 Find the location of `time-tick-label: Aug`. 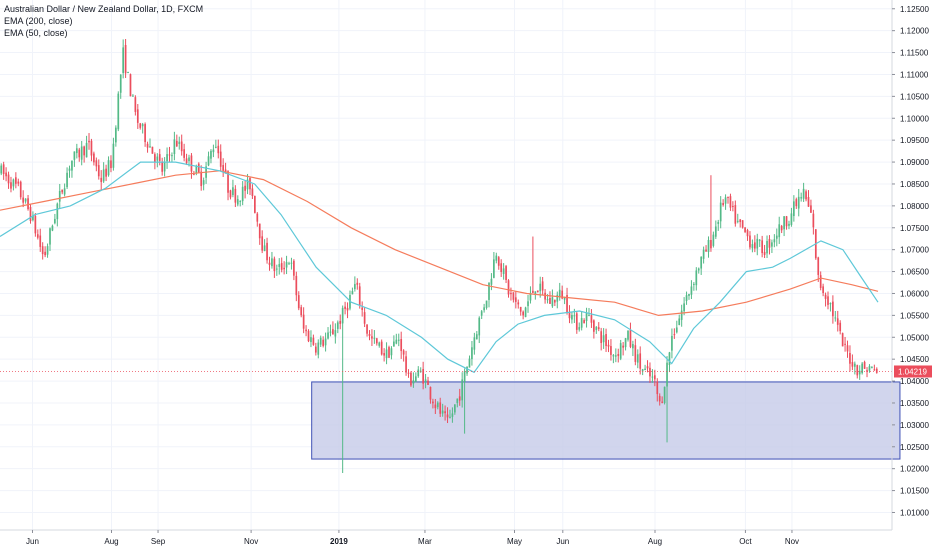

time-tick-label: Aug is located at coordinates (111, 541).